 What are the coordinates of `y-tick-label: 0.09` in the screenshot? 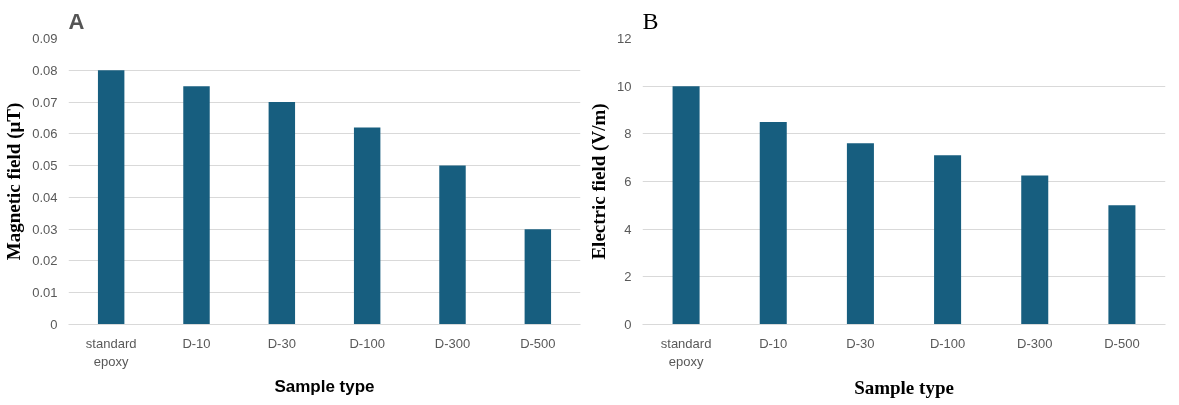 It's located at (45, 38).